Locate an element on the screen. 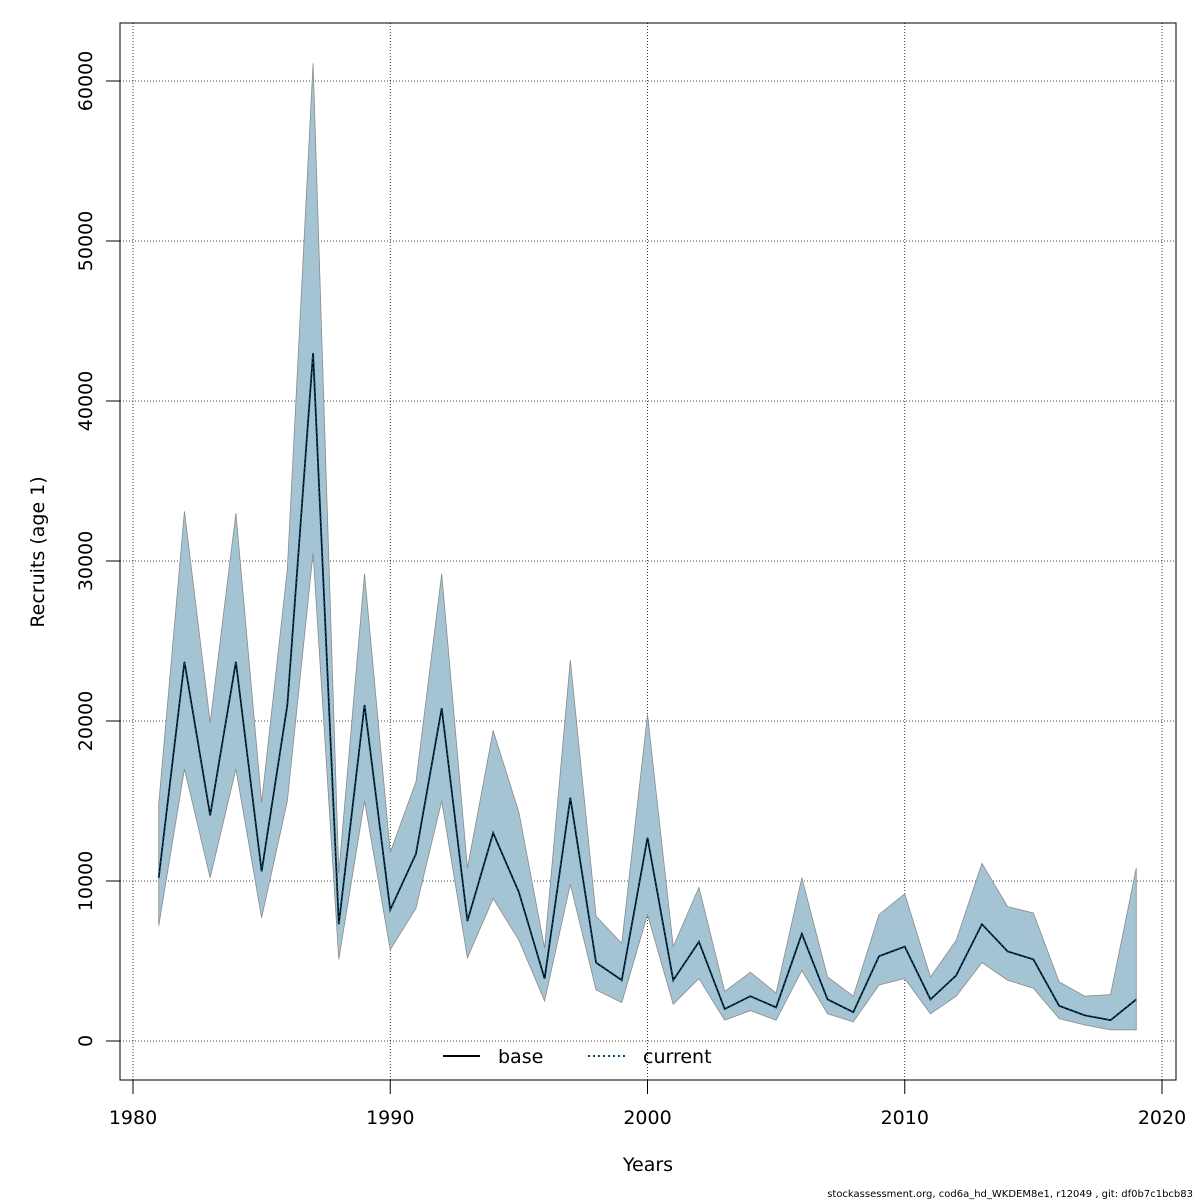 This screenshot has height=1200, width=1200. x-tick-label: 1980 is located at coordinates (133, 1118).